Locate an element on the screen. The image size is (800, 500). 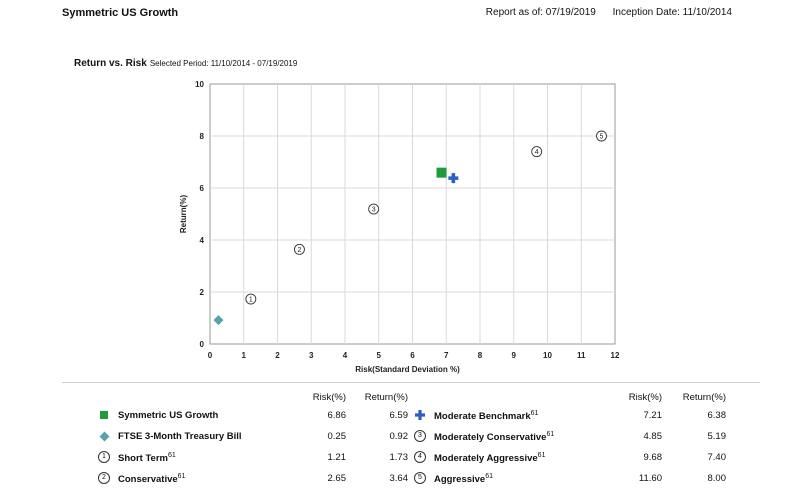
legend-marker-short-term: 1 is located at coordinates (104, 457).